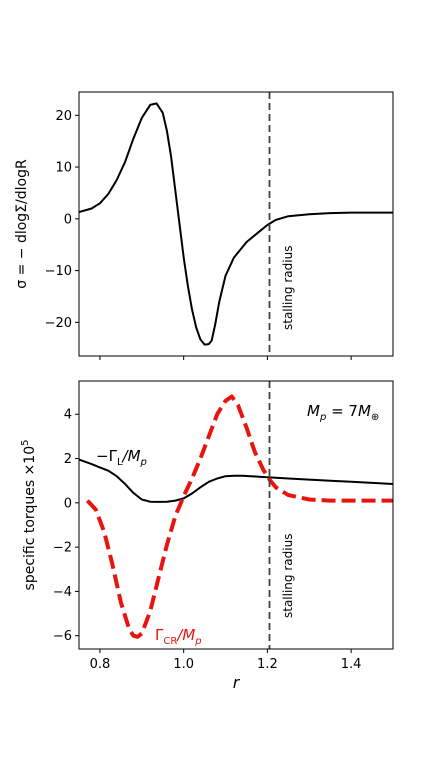  I want to click on planet-mass-annotation: Mp = 7M⊕, so click(343, 412).